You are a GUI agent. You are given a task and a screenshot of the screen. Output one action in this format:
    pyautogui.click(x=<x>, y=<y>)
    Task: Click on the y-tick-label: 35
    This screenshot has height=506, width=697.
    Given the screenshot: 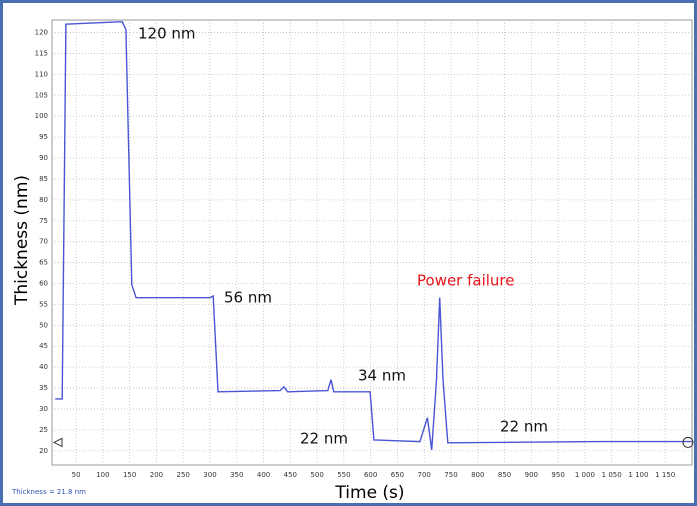 What is the action you would take?
    pyautogui.click(x=43, y=388)
    